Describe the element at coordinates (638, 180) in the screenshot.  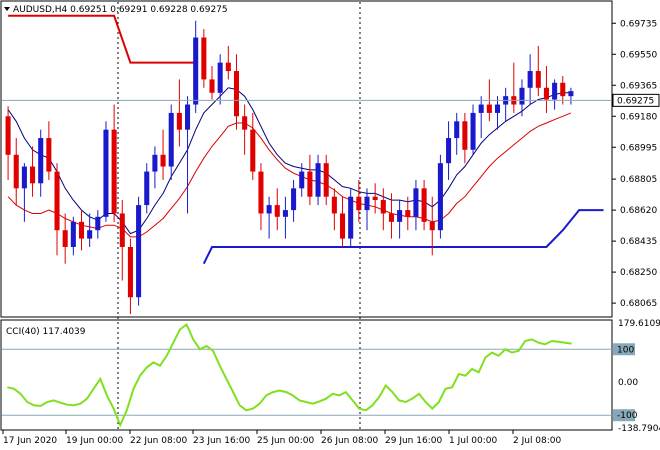
I see `price-label: 0.68805` at that location.